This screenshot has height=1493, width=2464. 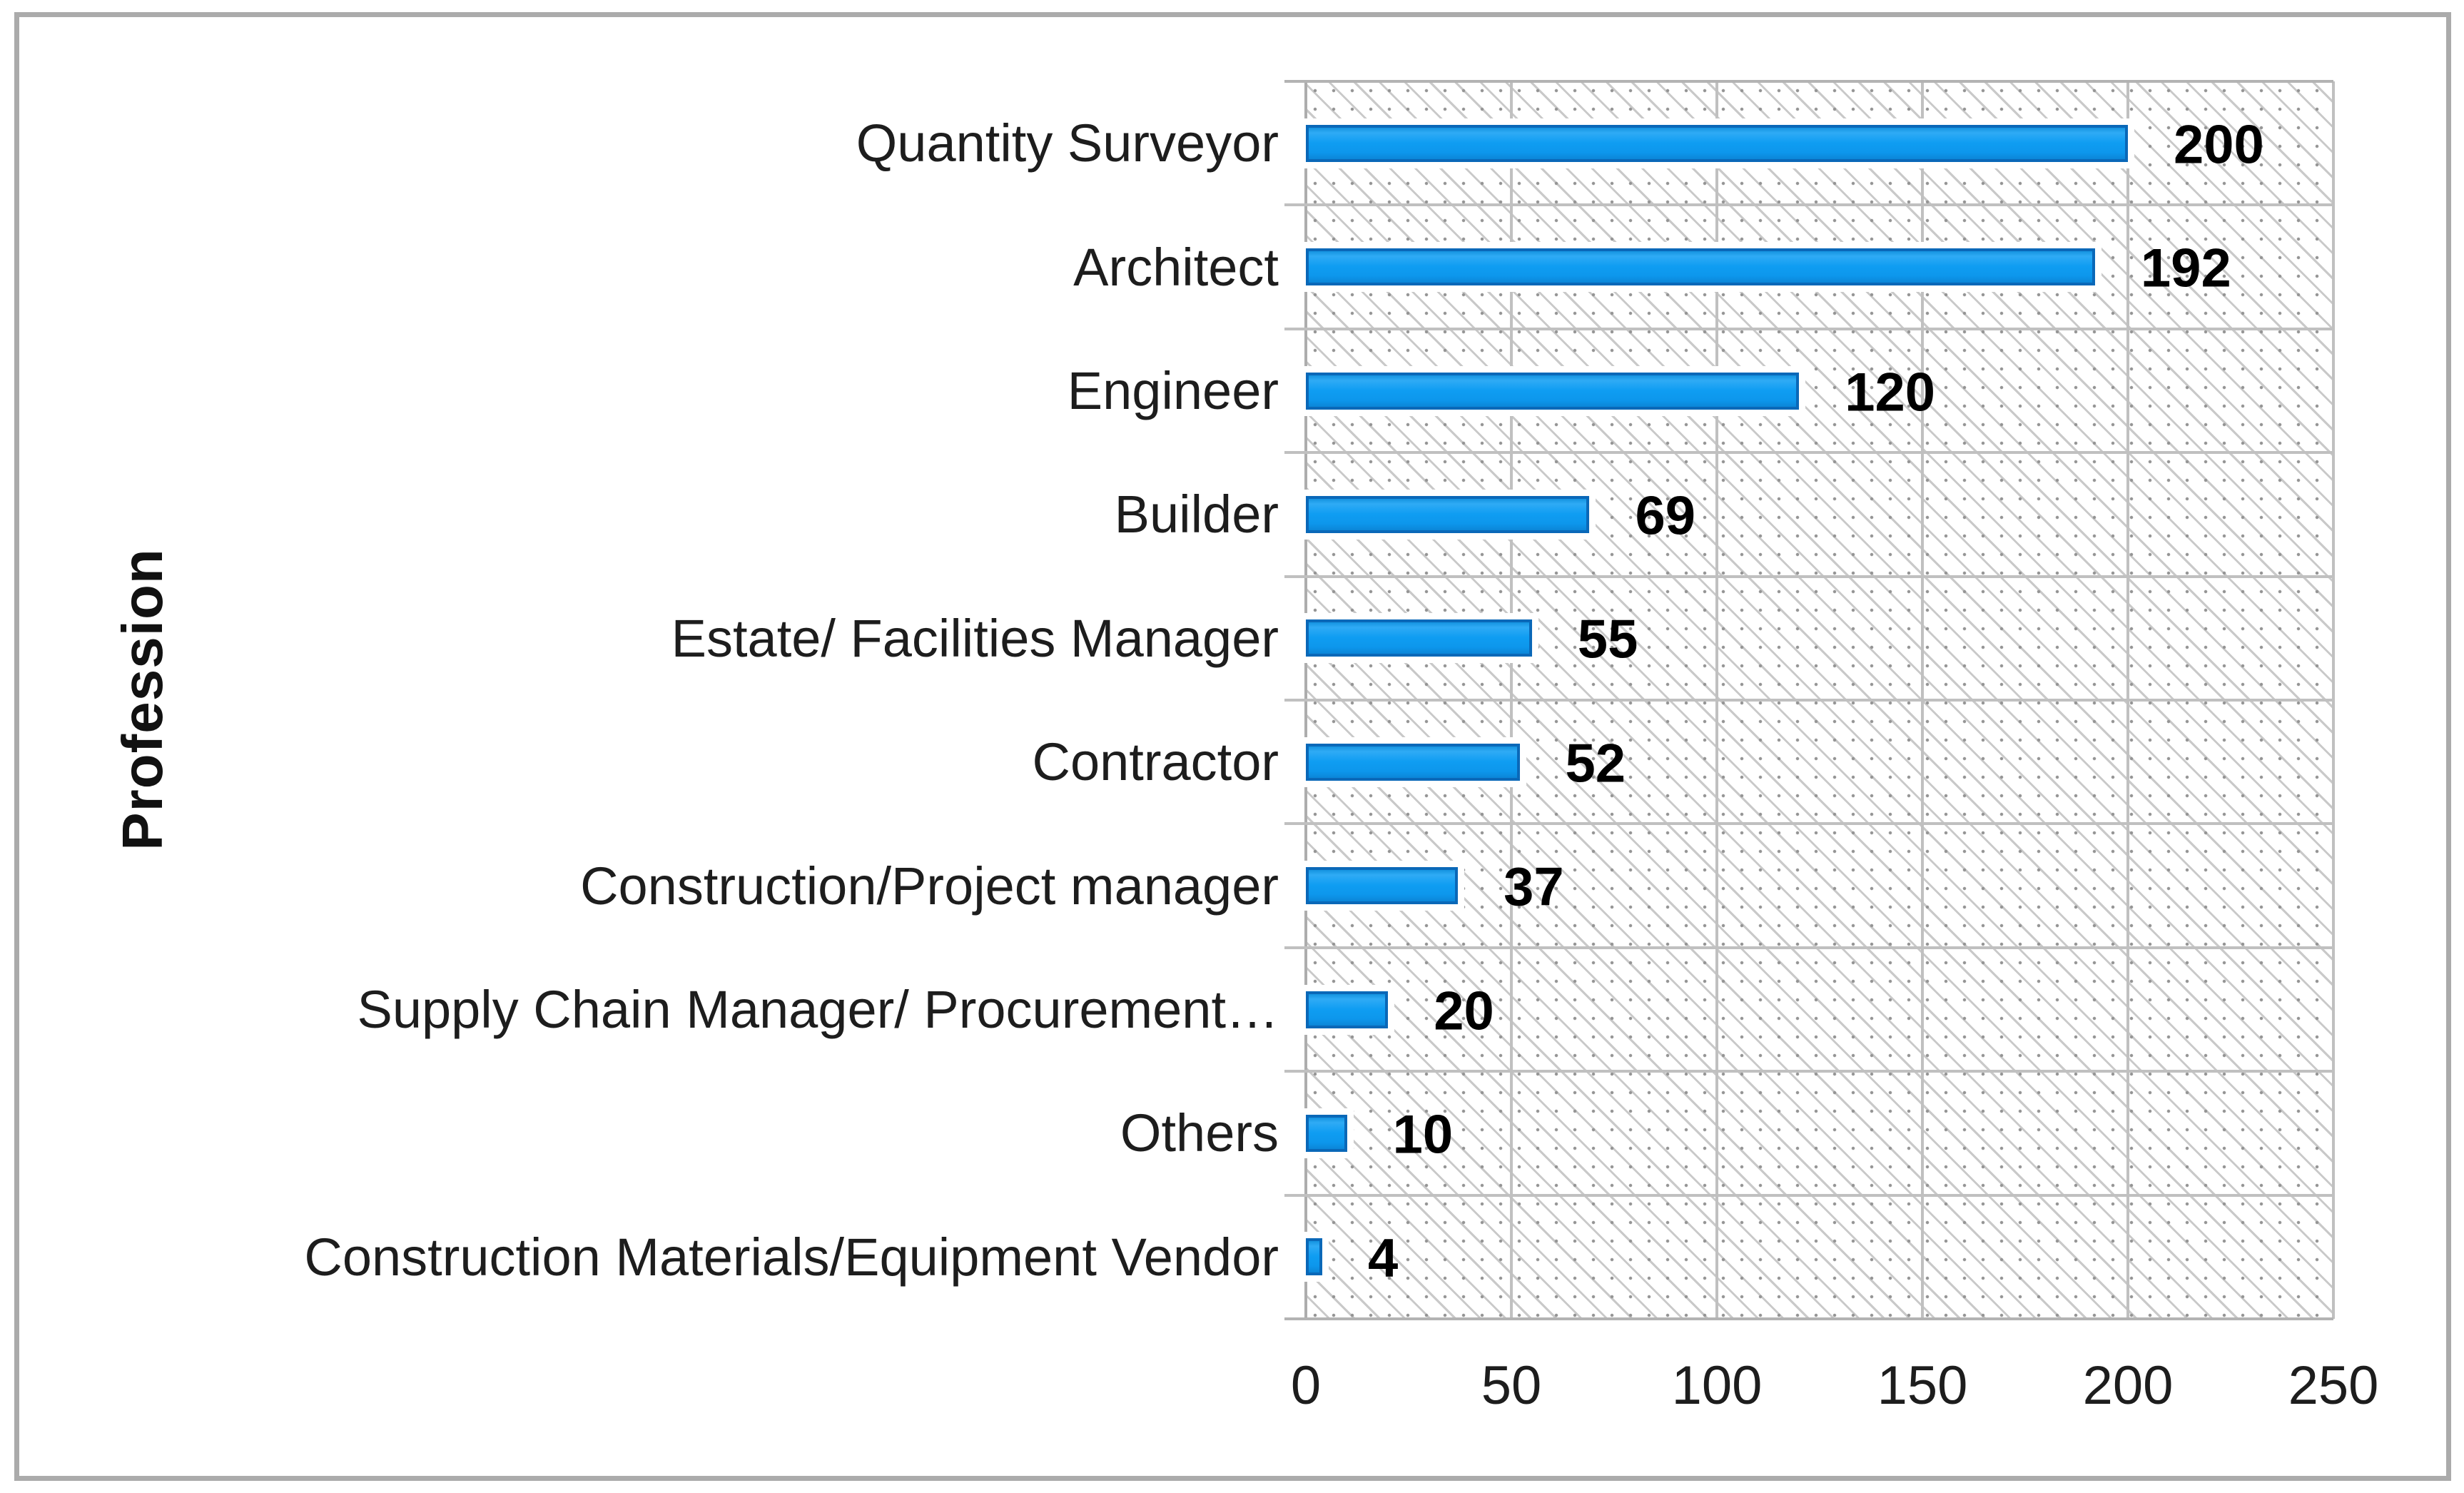 I want to click on value-label: 10, so click(x=1423, y=1134).